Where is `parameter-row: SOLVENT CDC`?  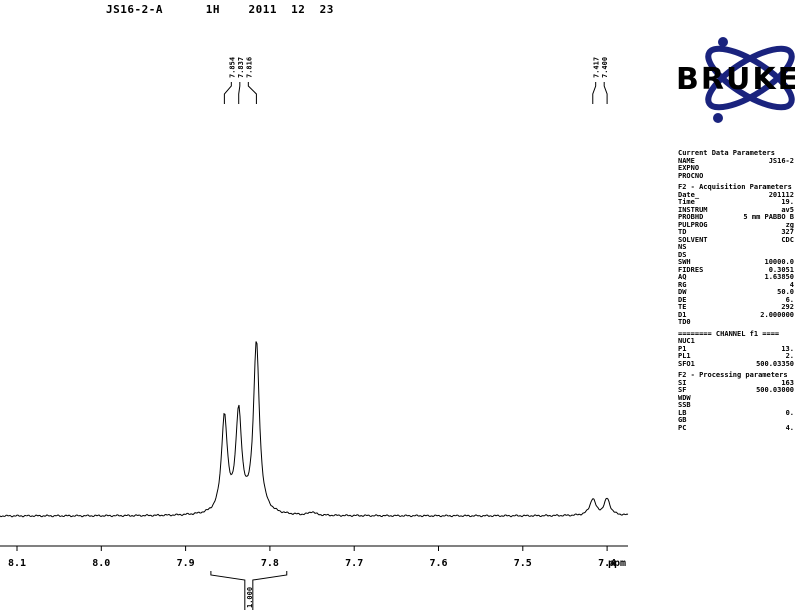
parameter-row: SOLVENT CDC is located at coordinates (736, 240).